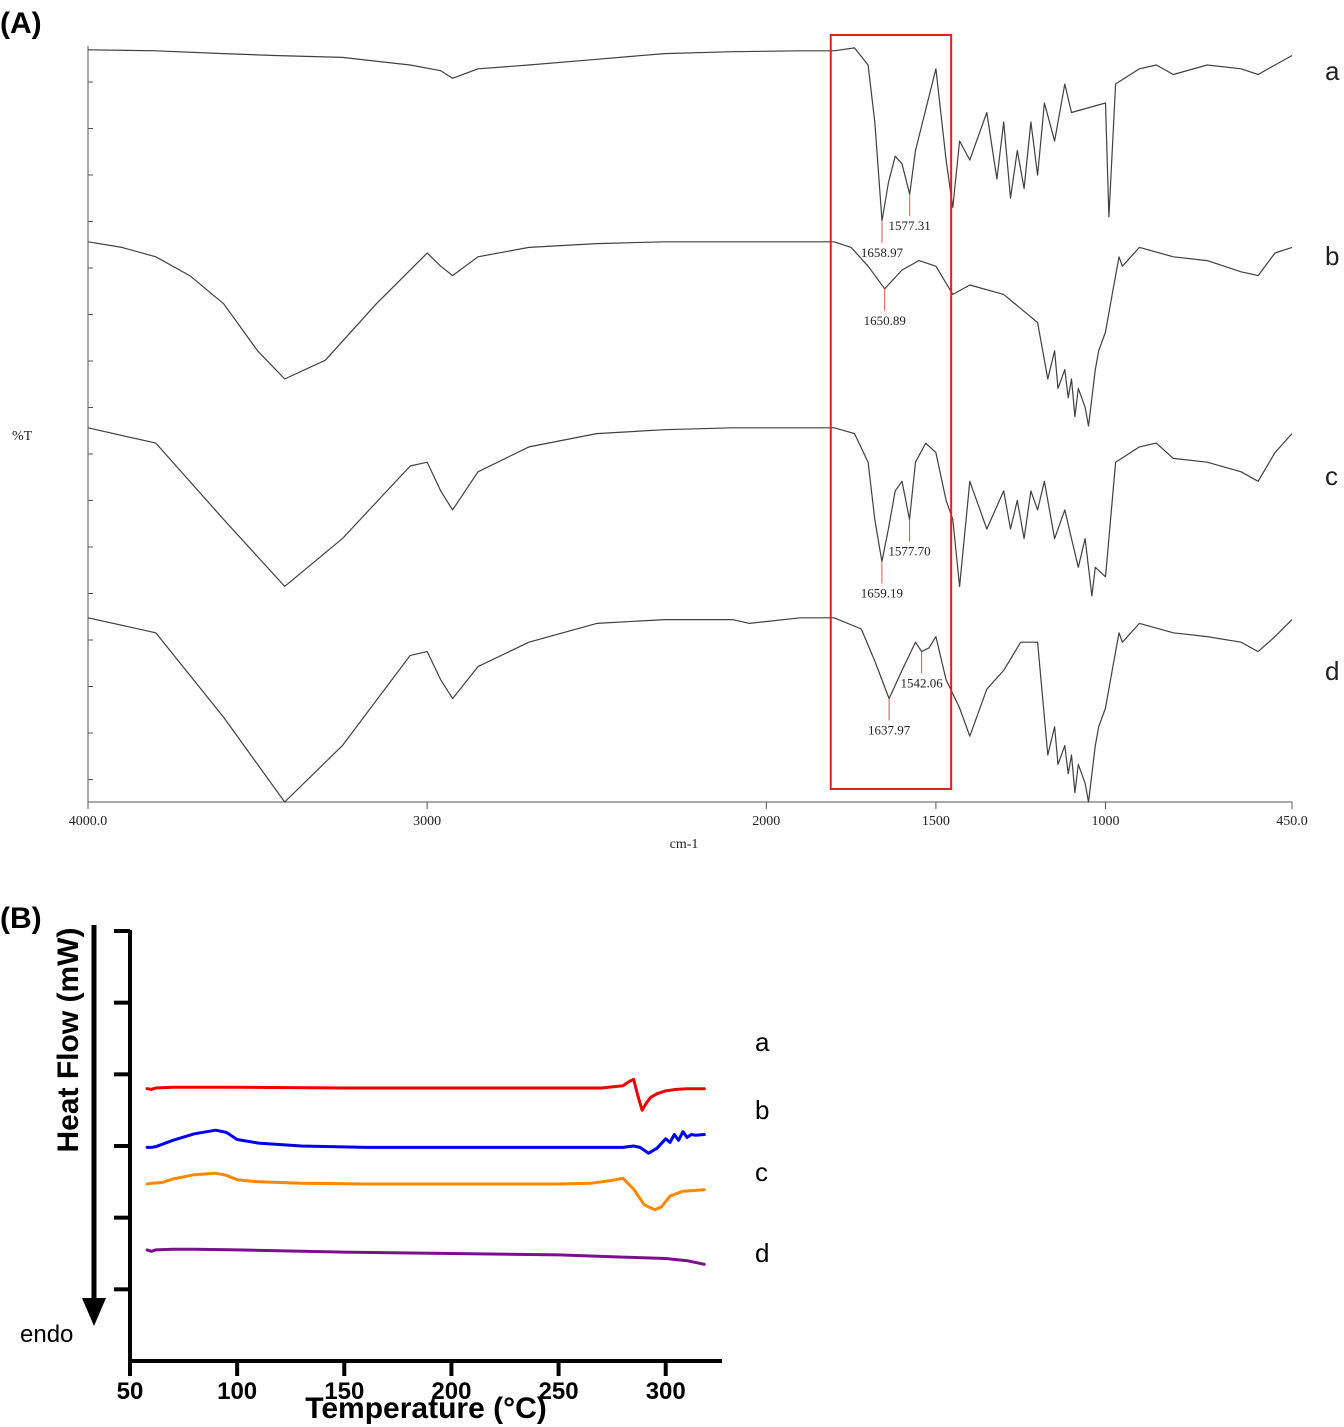  What do you see at coordinates (761, 1172) in the screenshot?
I see `dsc-series-label-c: c` at bounding box center [761, 1172].